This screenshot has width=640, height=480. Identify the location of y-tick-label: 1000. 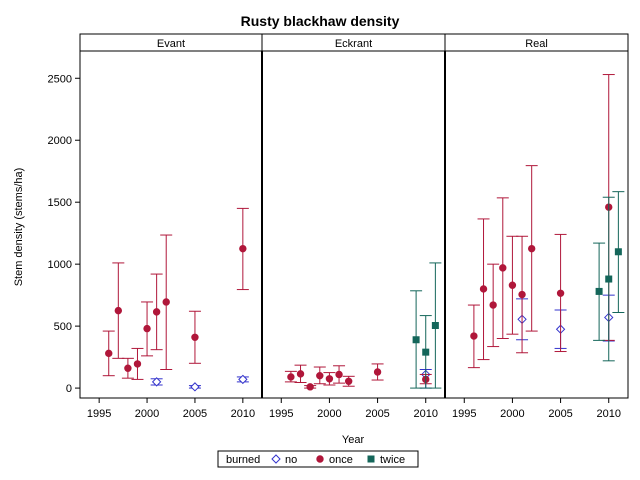
(60, 265).